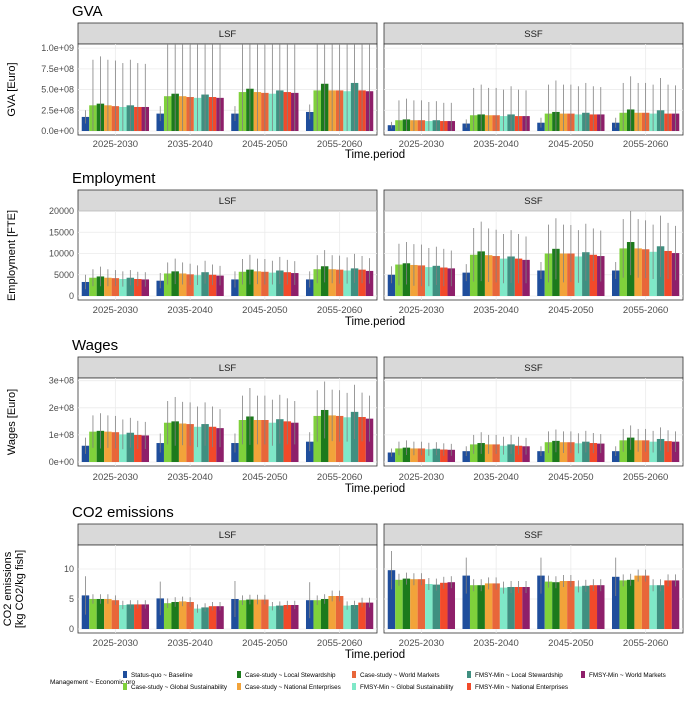  Describe the element at coordinates (12, 255) in the screenshot. I see `y-axis-title: Employment [FTE]` at that location.